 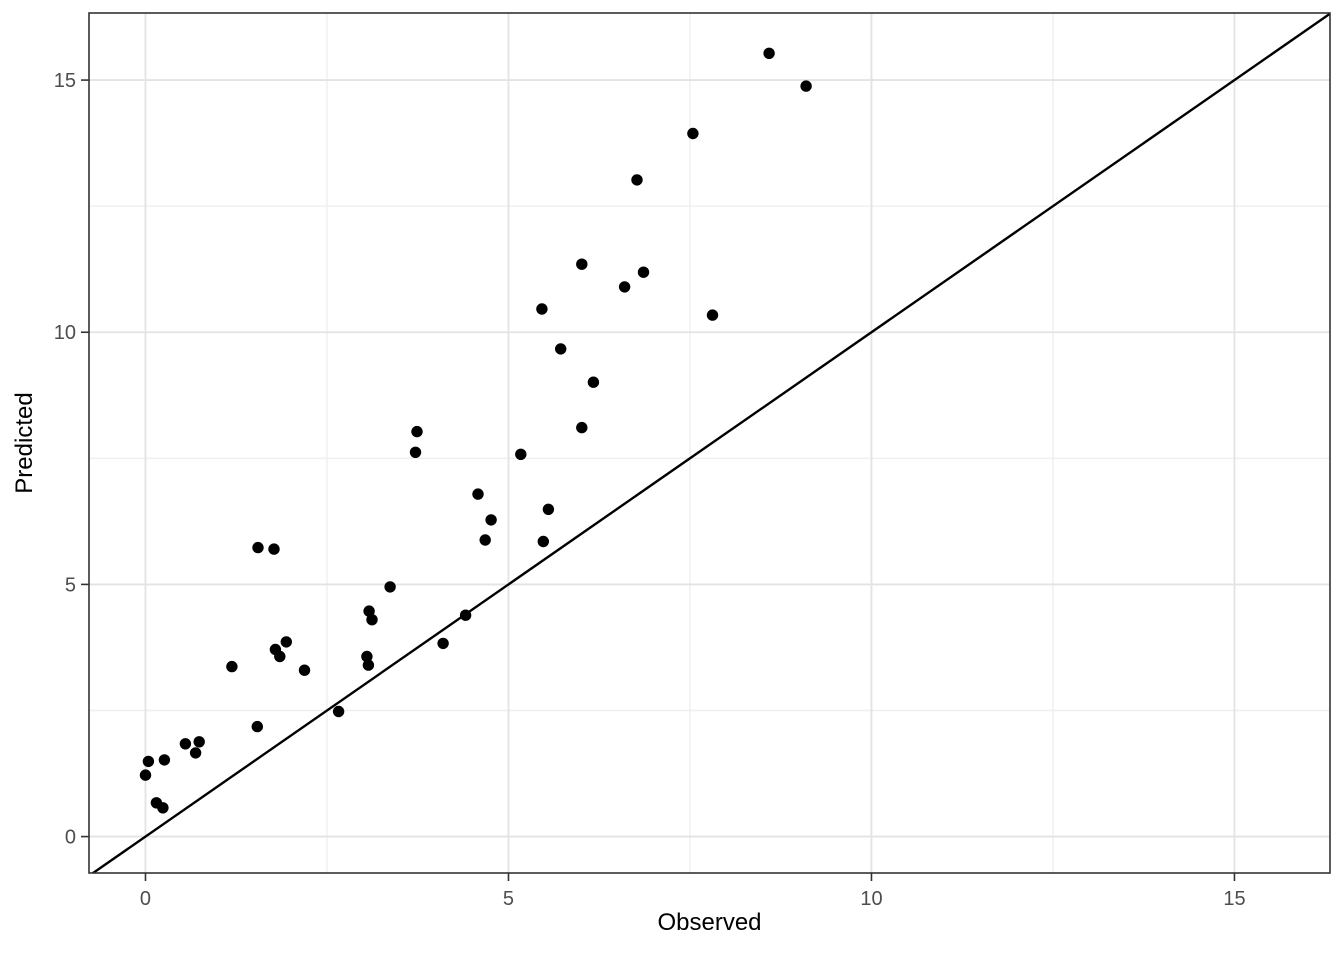 I want to click on x-axis-title: Observed, so click(x=709, y=922).